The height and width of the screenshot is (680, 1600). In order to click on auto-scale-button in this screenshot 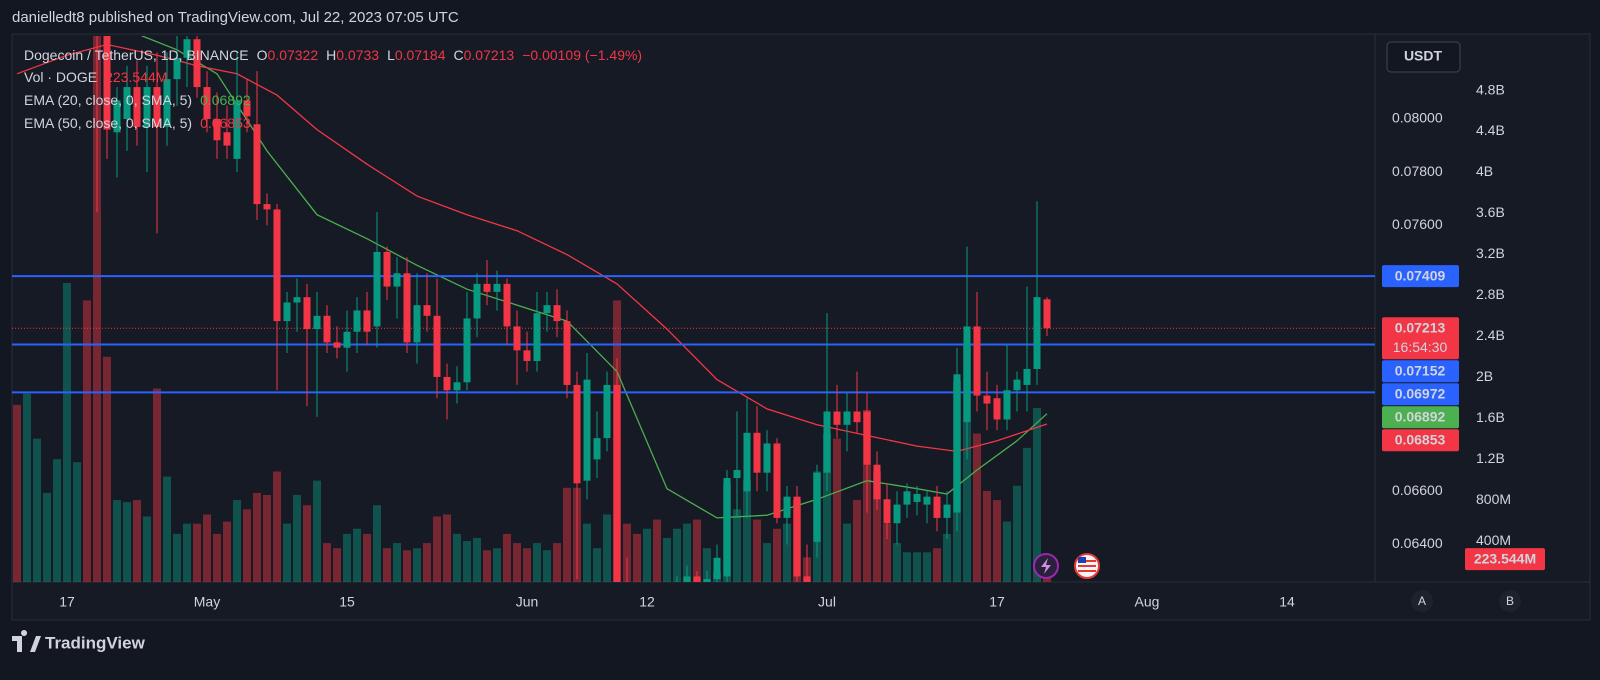, I will do `click(1422, 601)`.